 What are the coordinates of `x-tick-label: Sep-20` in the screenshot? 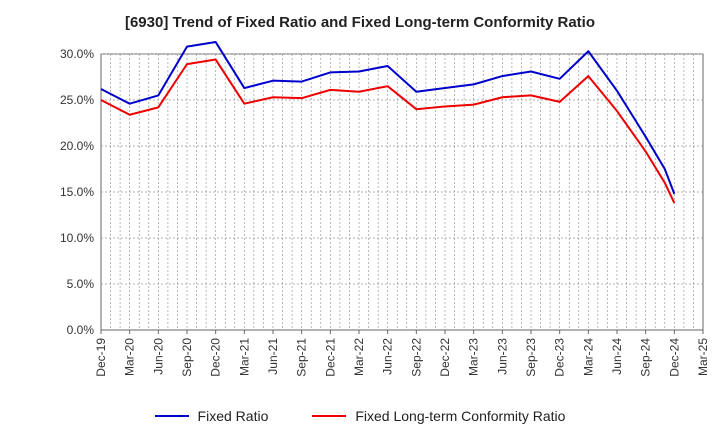 It's located at (187, 357).